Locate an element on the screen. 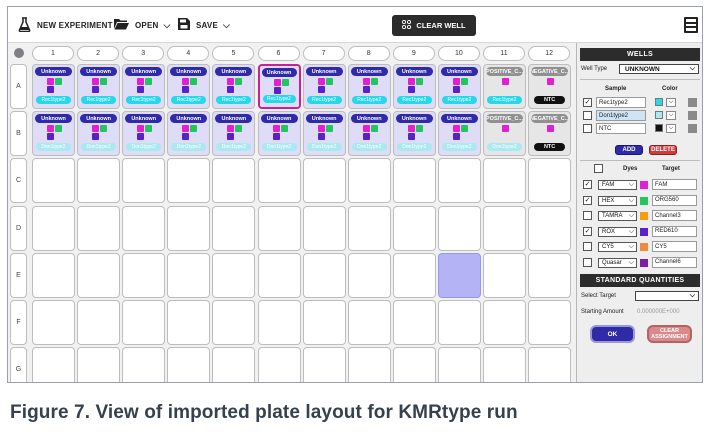 This screenshot has width=710, height=436. dye-select: Quasar ⌵ is located at coordinates (617, 262).